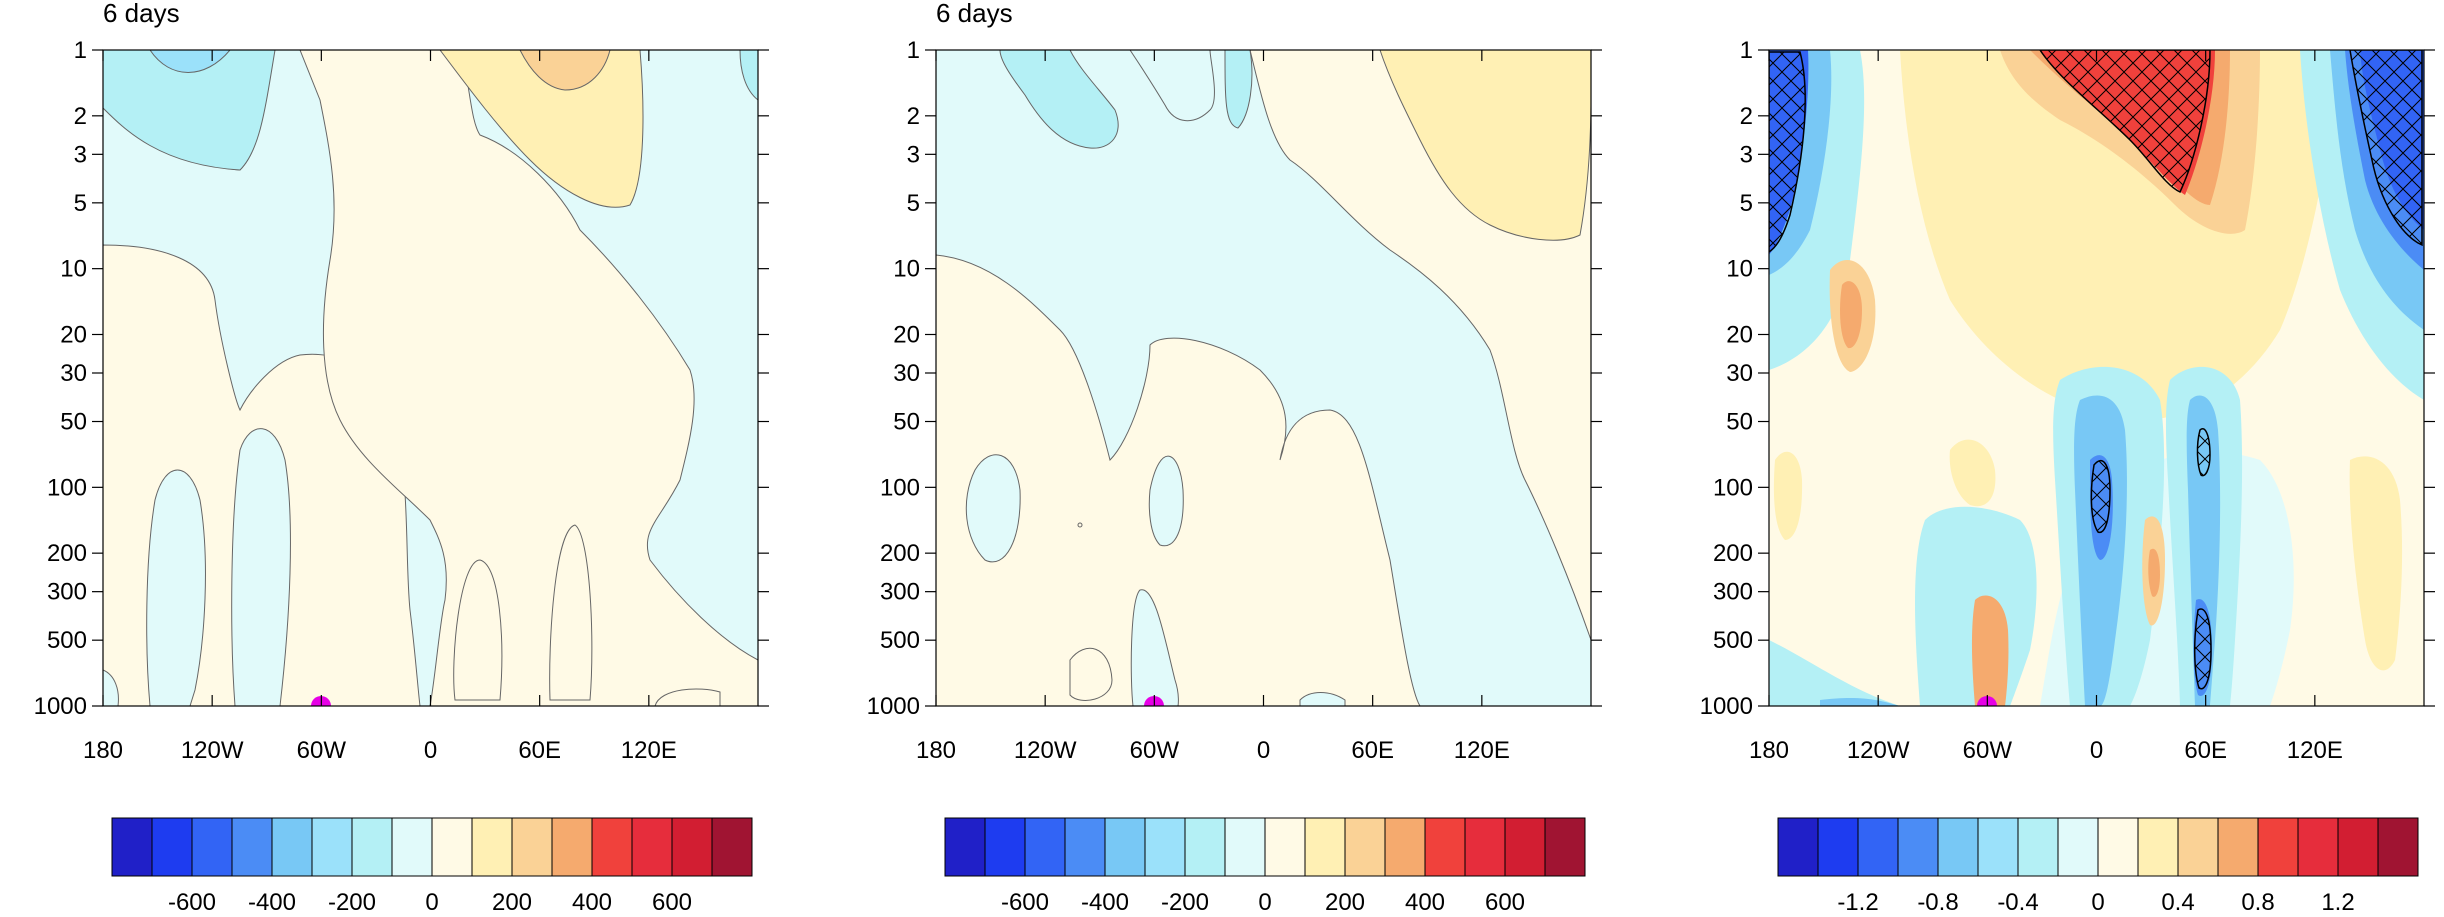  I want to click on panel-title: 6 days, so click(974, 14).